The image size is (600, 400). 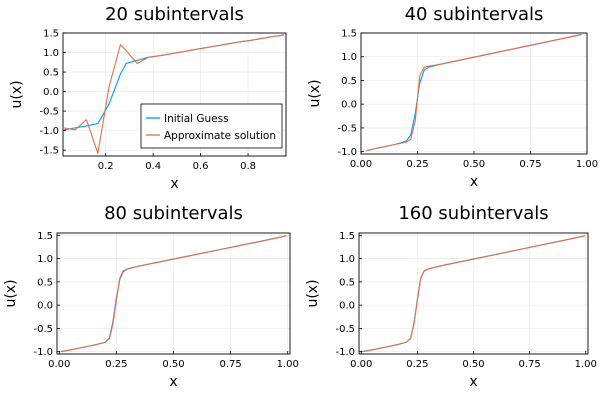 I want to click on x-tick-label: 0.4, so click(x=153, y=166).